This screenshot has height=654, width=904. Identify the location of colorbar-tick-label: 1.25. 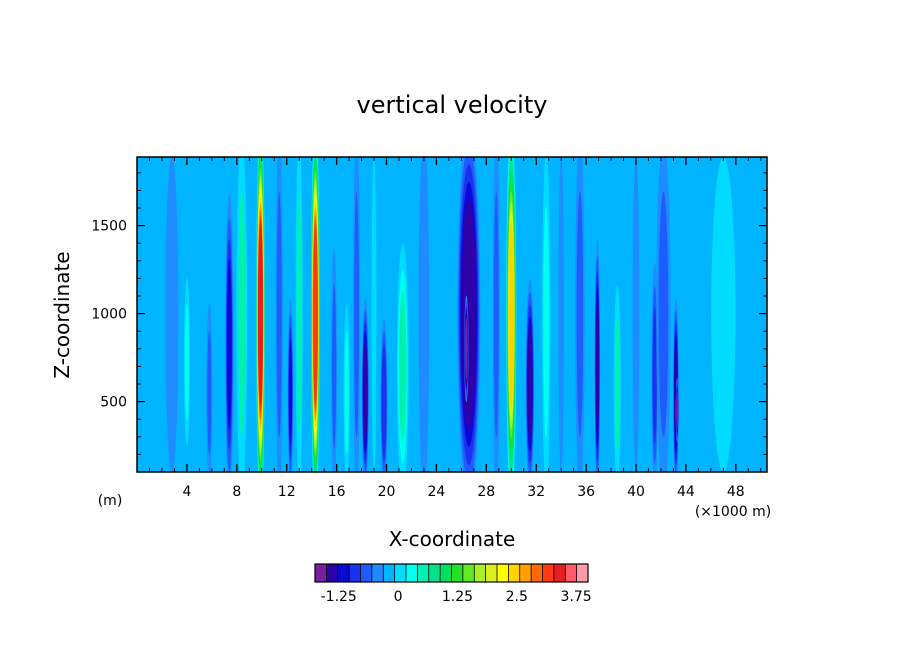
(457, 597).